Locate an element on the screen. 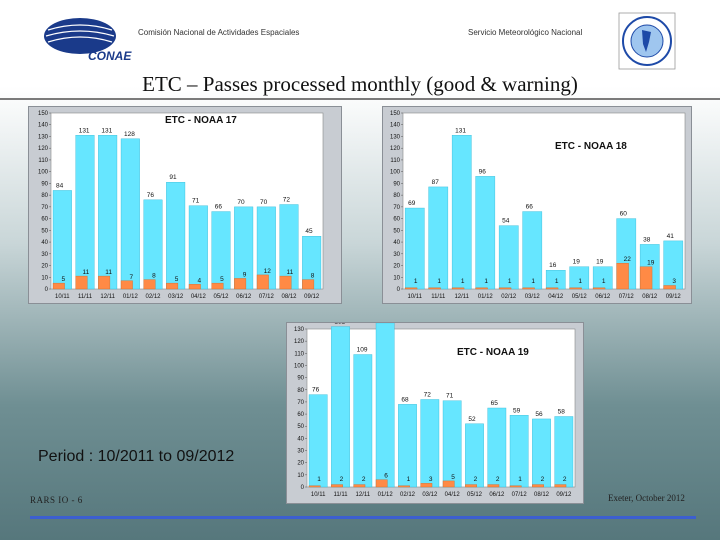 This screenshot has width=720, height=540. y-tick-label: 0 is located at coordinates (47, 290).